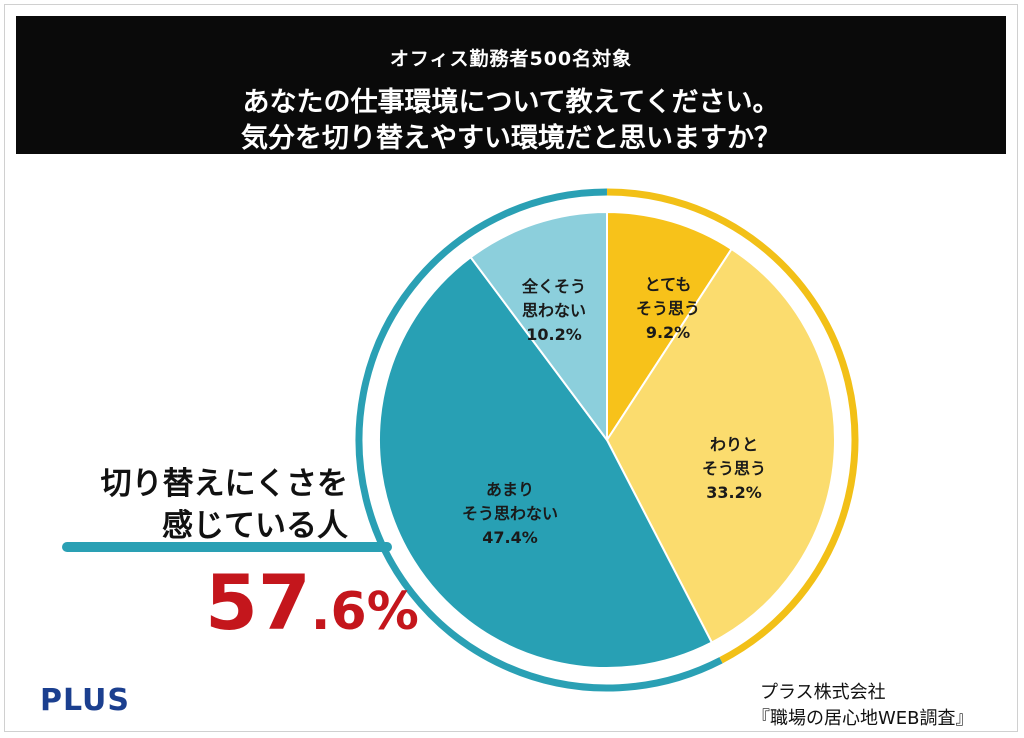 The width and height of the screenshot is (1024, 738). What do you see at coordinates (255, 526) in the screenshot?
I see `callout-label-line-2: 感じている人` at bounding box center [255, 526].